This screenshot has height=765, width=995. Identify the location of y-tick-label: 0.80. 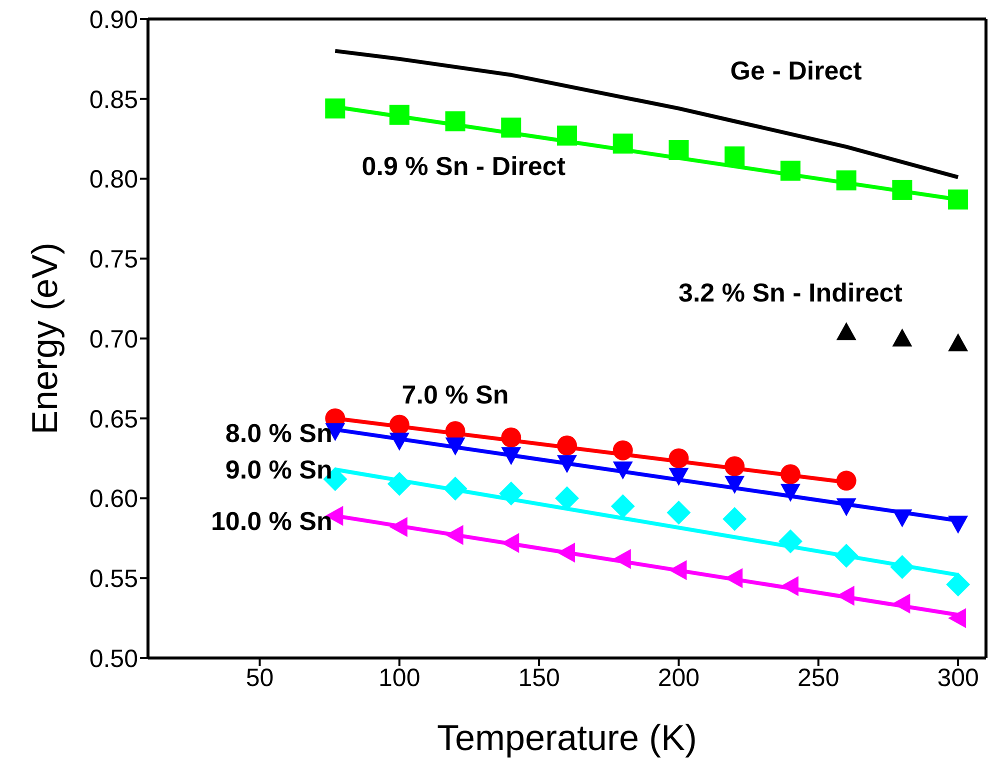
(113, 180).